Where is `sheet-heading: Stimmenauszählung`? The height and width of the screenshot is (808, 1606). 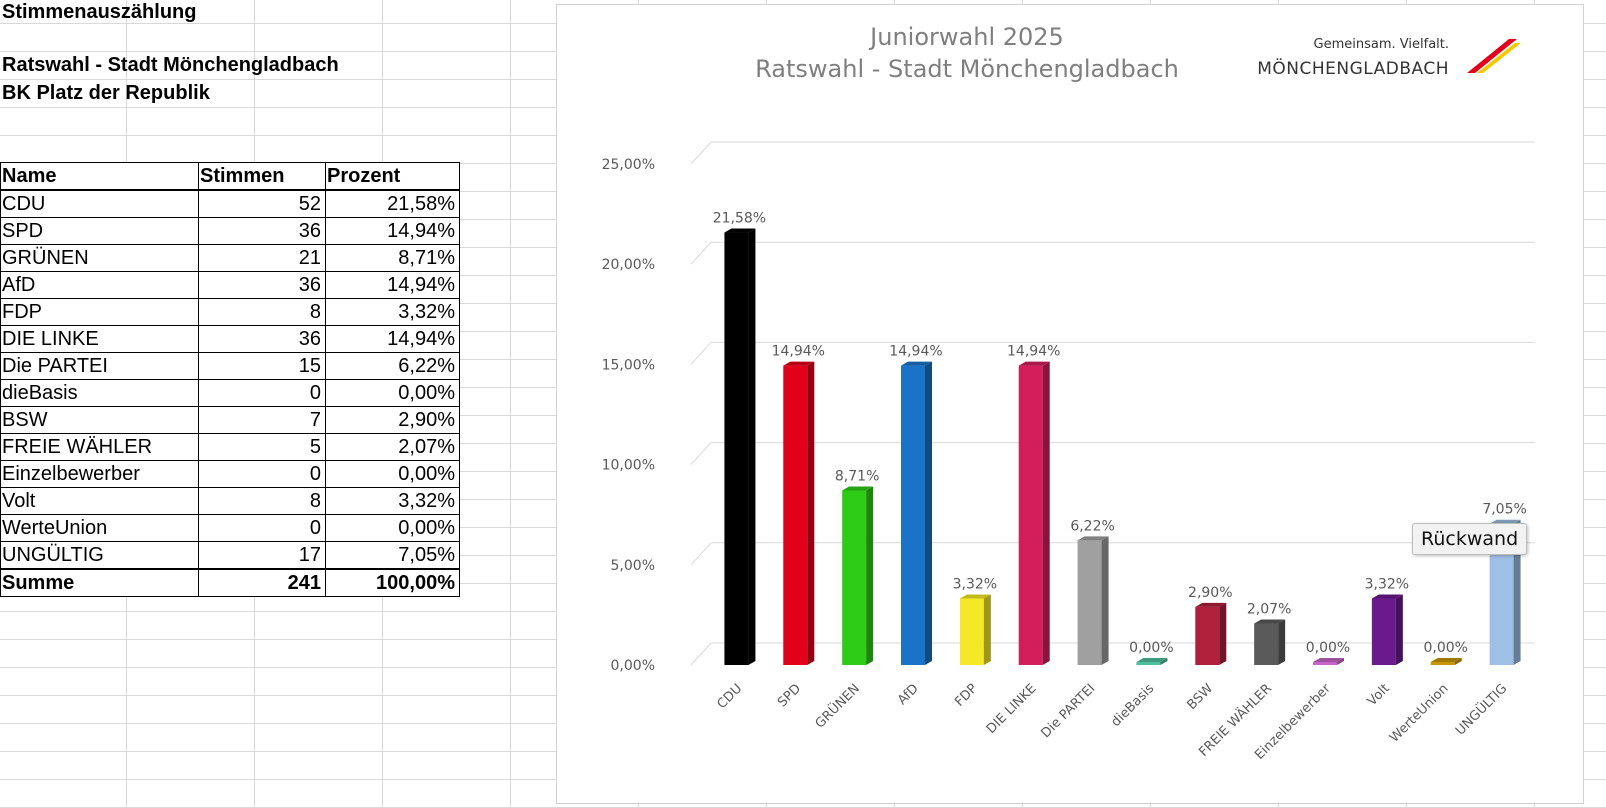
sheet-heading: Stimmenauszählung is located at coordinates (99, 12).